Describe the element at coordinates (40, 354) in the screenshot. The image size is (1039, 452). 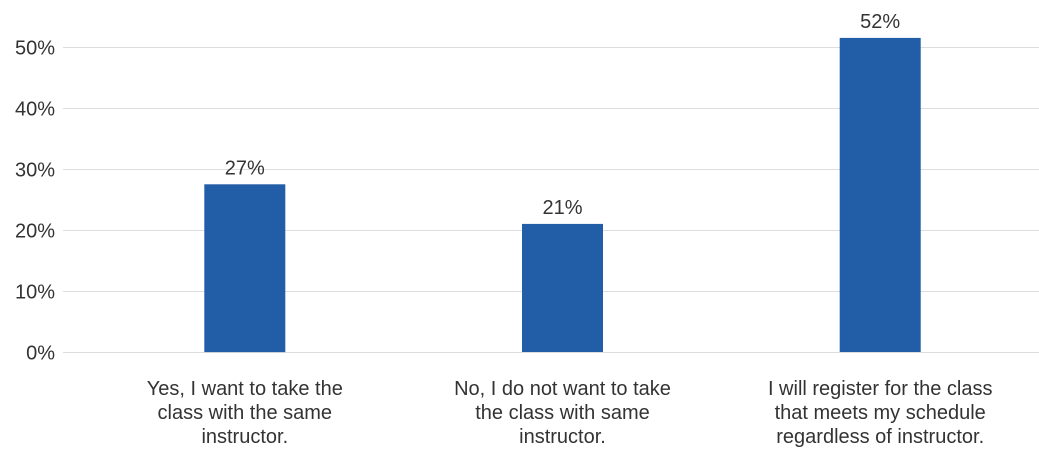
I see `y-tick-label: 0%` at that location.